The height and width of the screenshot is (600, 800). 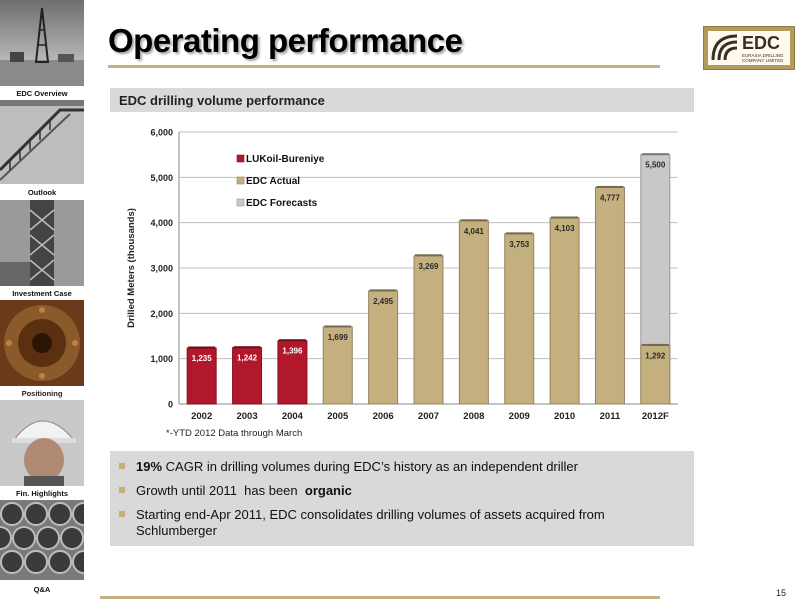 What do you see at coordinates (383, 416) in the screenshot?
I see `x-tick-label: 2006` at bounding box center [383, 416].